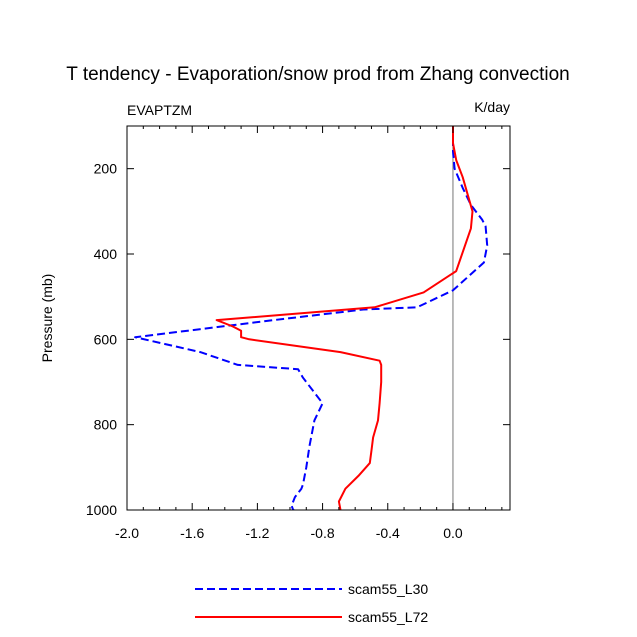  I want to click on legend-label-scam55_L72: scam55_L72, so click(388, 617).